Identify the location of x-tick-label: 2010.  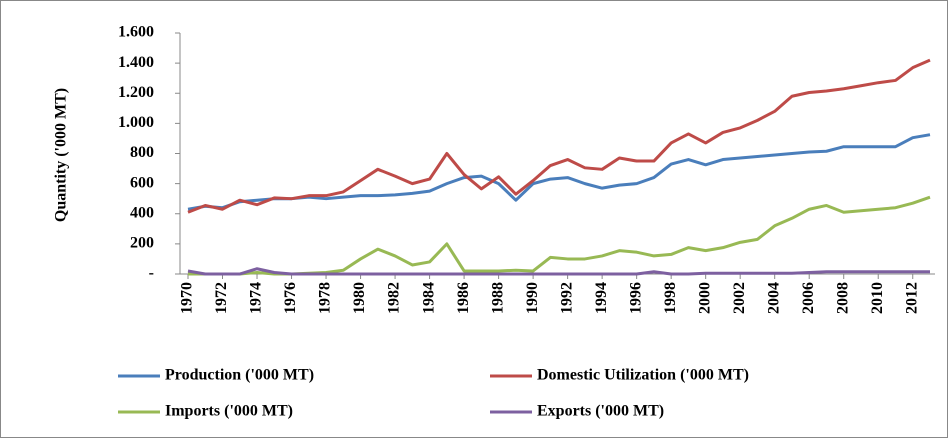
(877, 298).